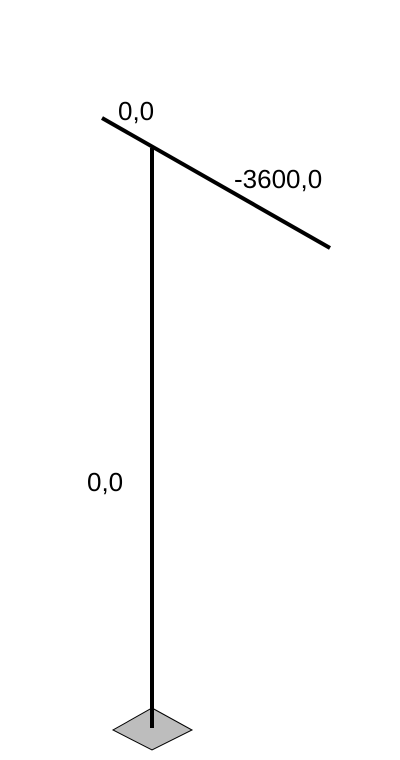 This screenshot has height=760, width=400. Describe the element at coordinates (105, 482) in the screenshot. I see `column-mid-value: 0,0` at that location.